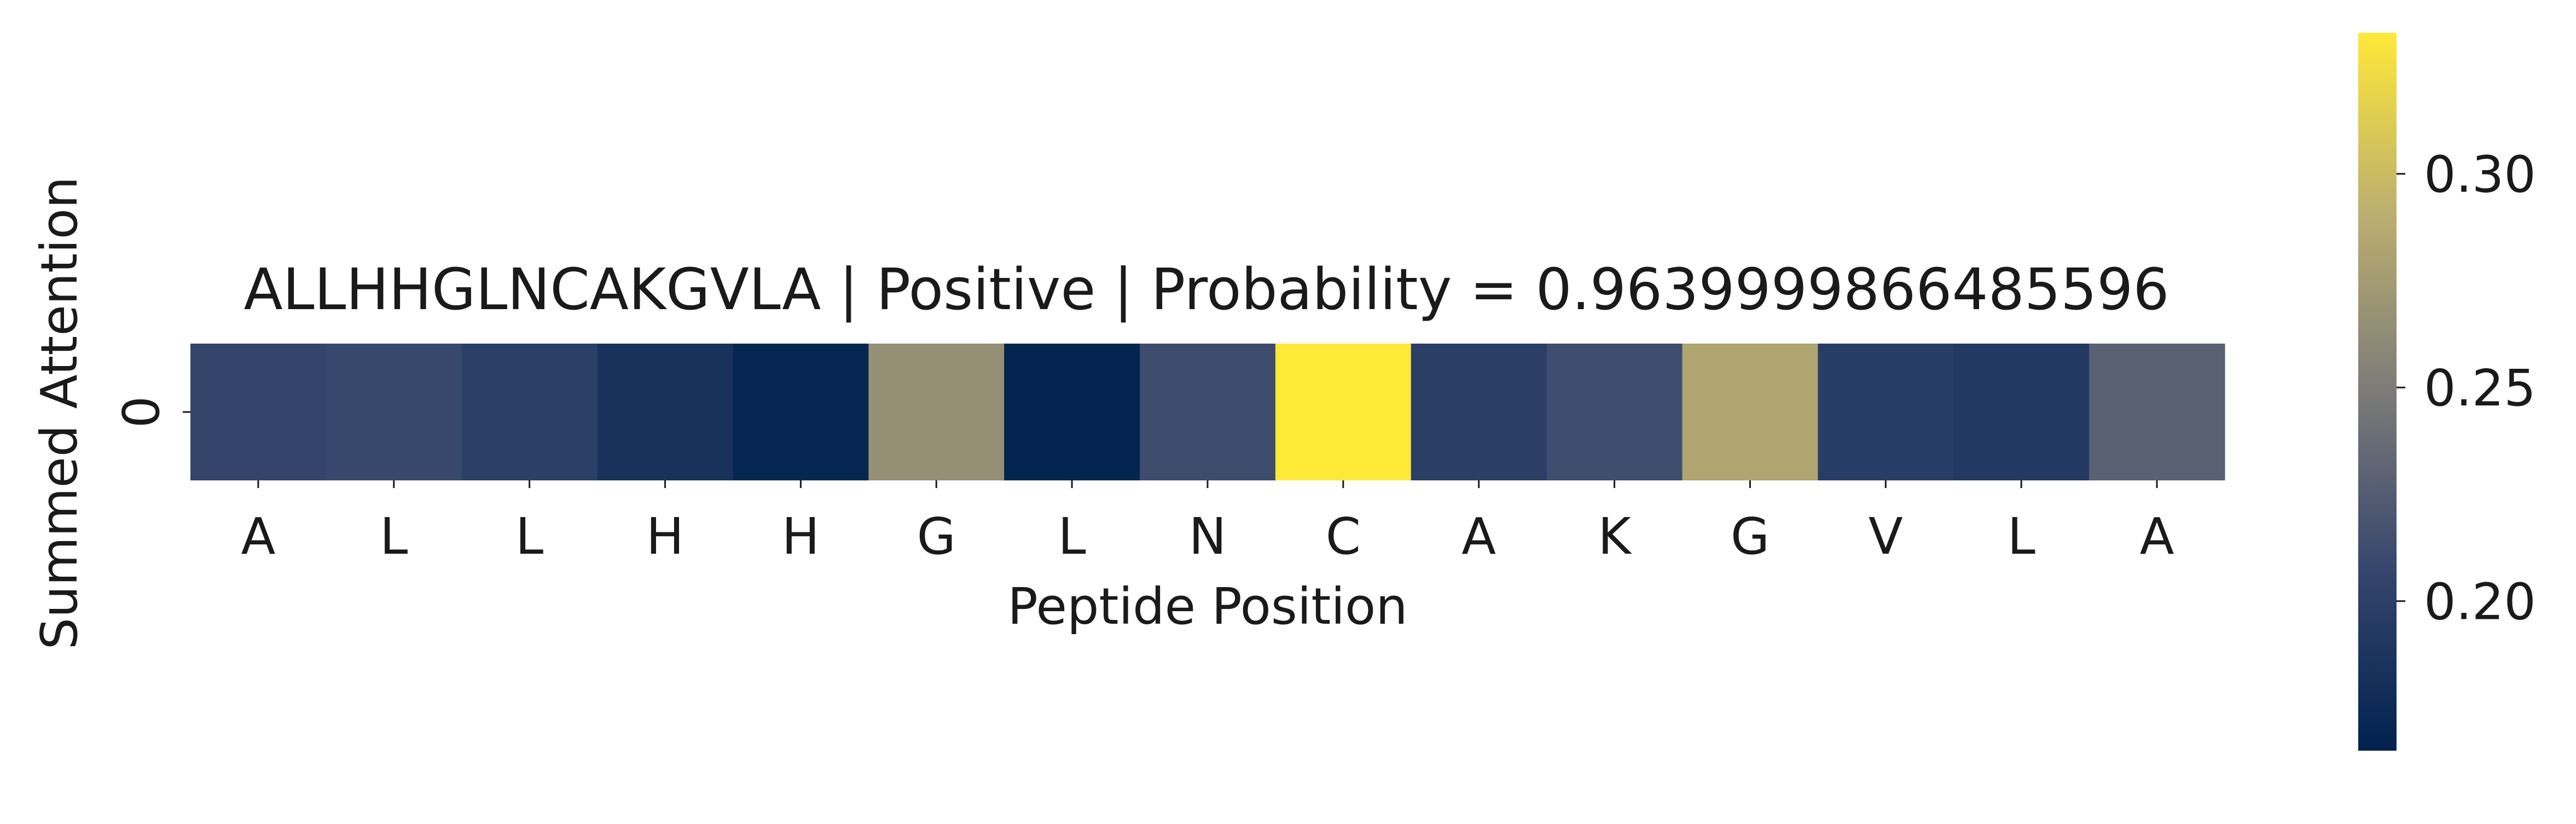  Describe the element at coordinates (142, 412) in the screenshot. I see `y-tick-label: 0` at that location.